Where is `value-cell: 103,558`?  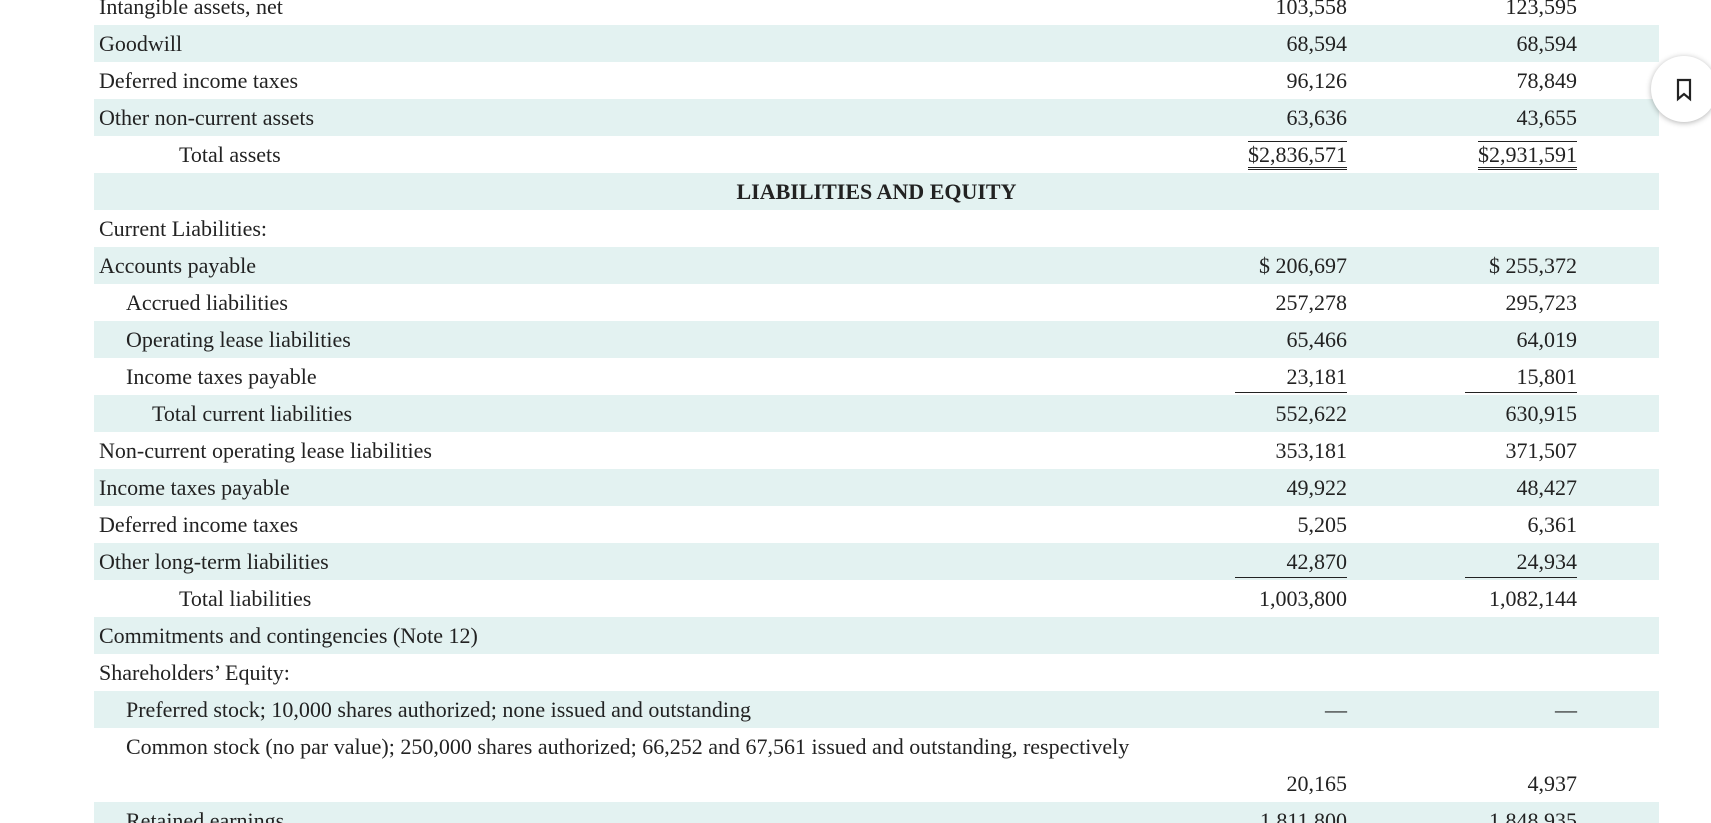
value-cell: 103,558 is located at coordinates (1312, 12).